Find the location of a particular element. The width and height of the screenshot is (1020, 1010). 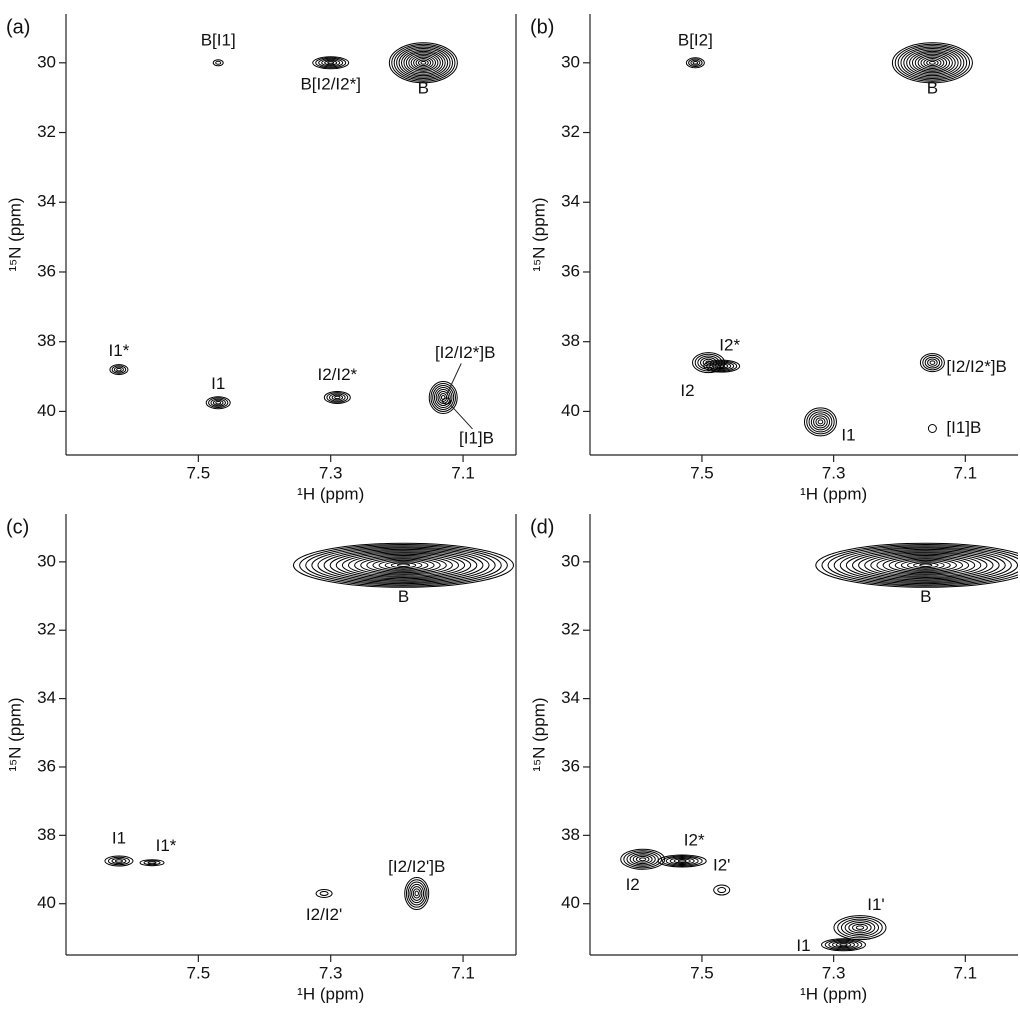

panel-label: (b) is located at coordinates (542, 27).